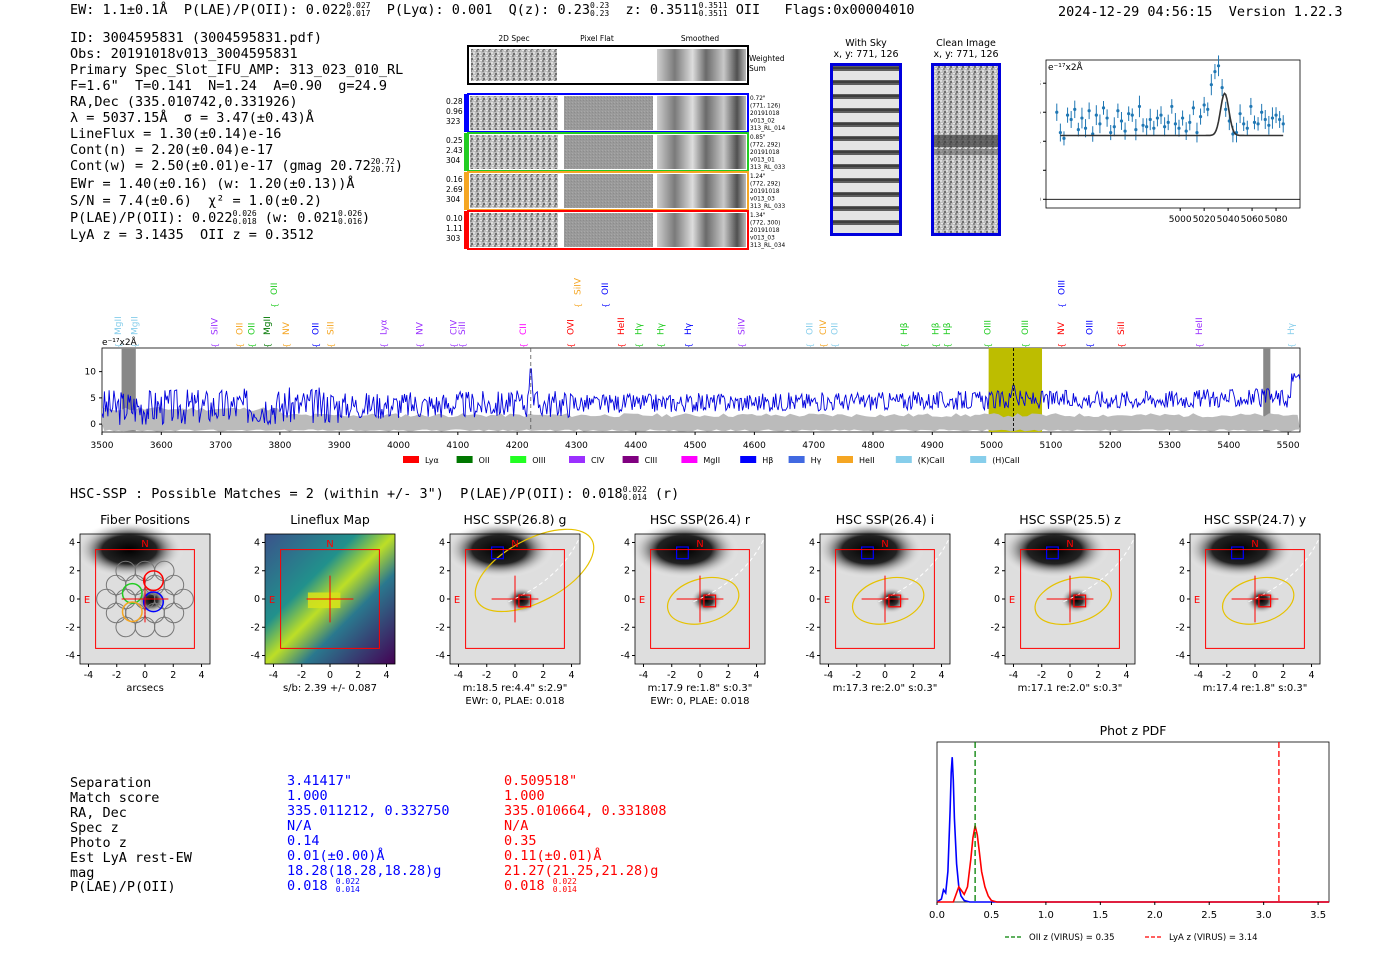 Image resolution: width=1400 pixels, height=953 pixels. What do you see at coordinates (320, 781) in the screenshot?
I see `blue-match-value: 3.41417"` at bounding box center [320, 781].